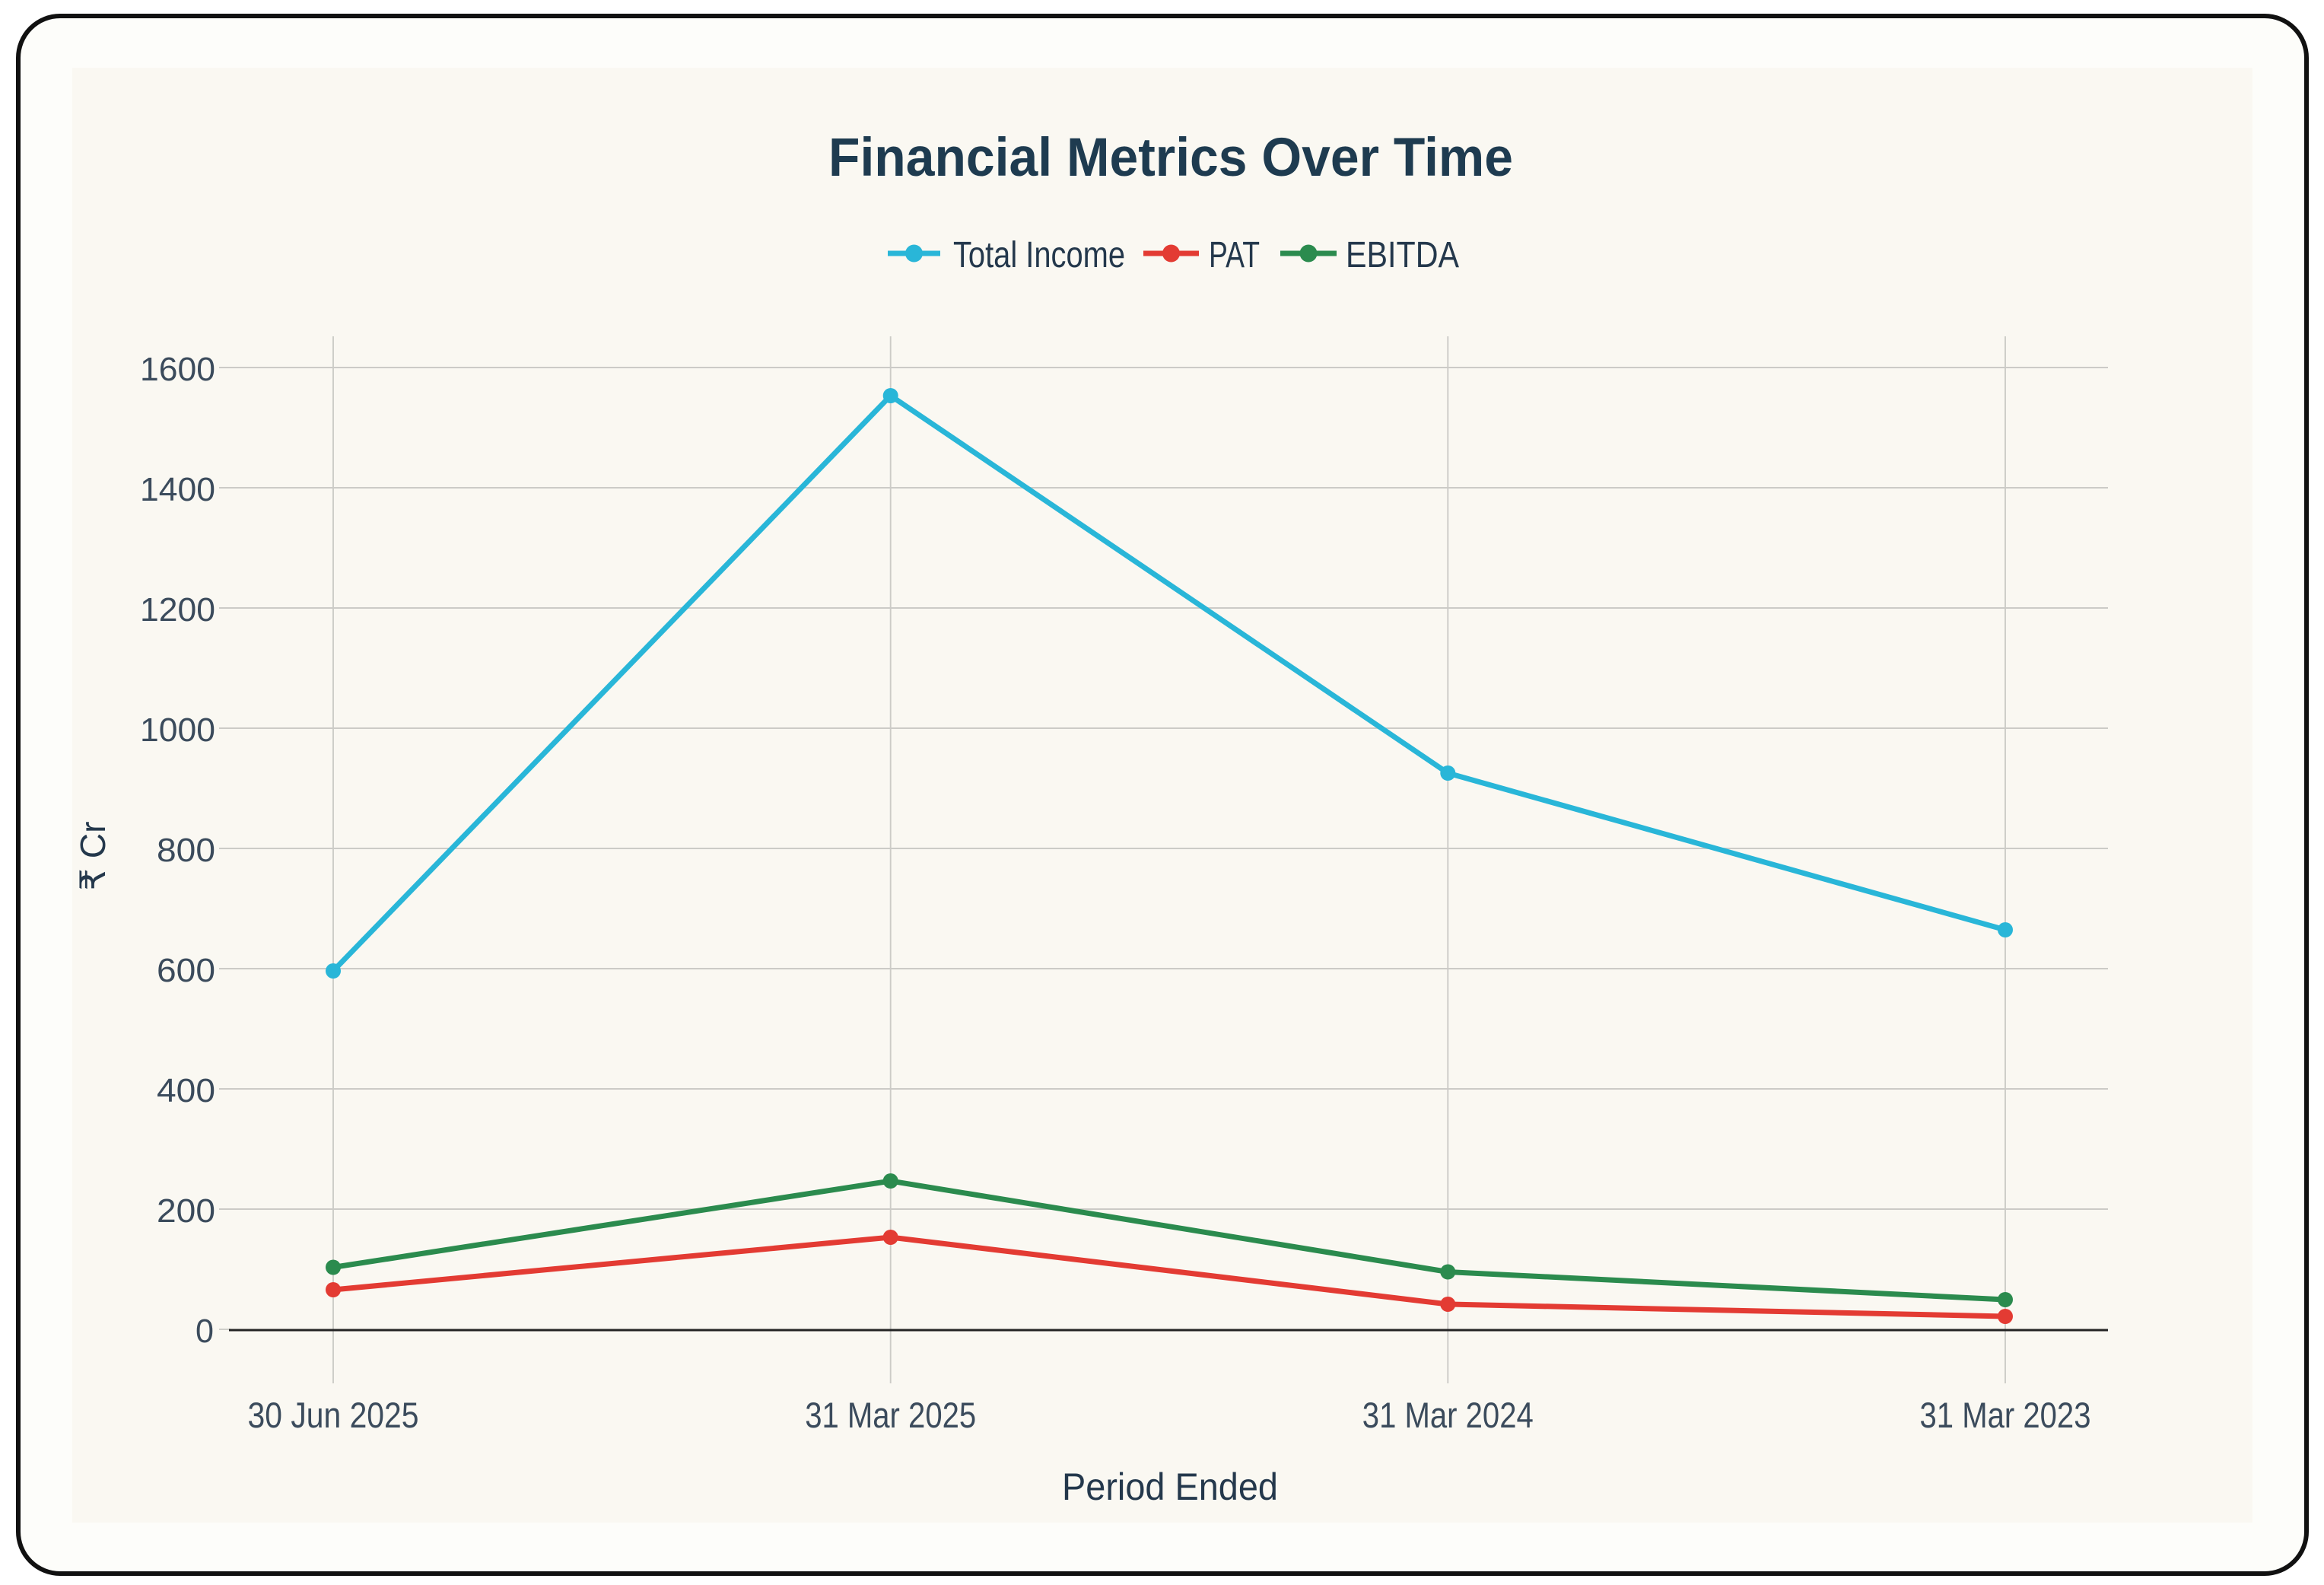 This screenshot has height=1585, width=2324. What do you see at coordinates (1039, 255) in the screenshot?
I see `svg-text: Total Income` at bounding box center [1039, 255].